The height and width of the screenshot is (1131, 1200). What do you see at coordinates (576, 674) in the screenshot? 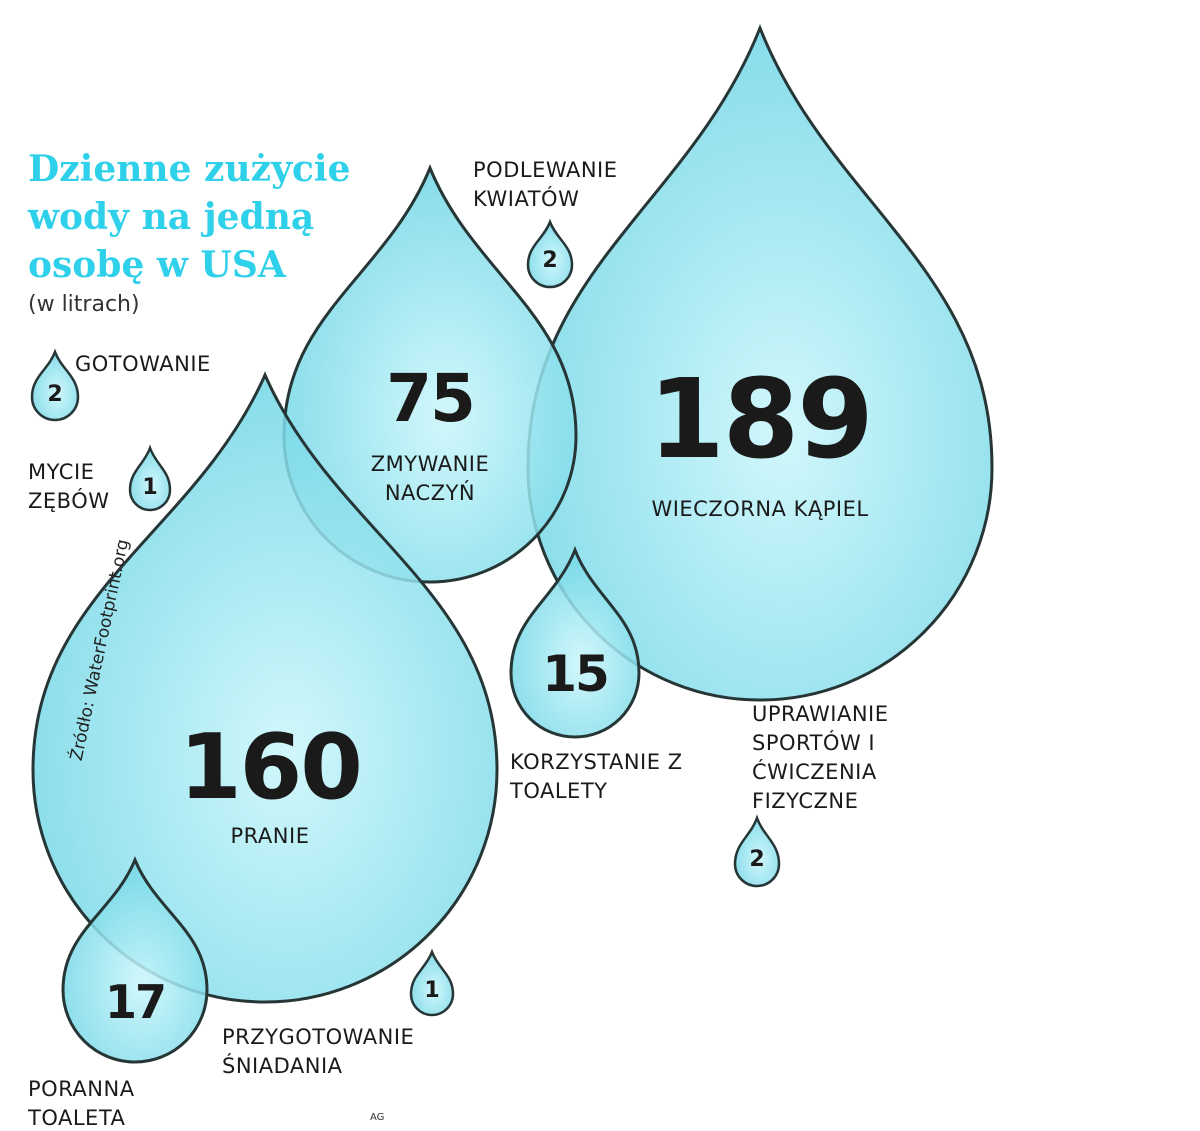
I see `value: 15` at bounding box center [576, 674].